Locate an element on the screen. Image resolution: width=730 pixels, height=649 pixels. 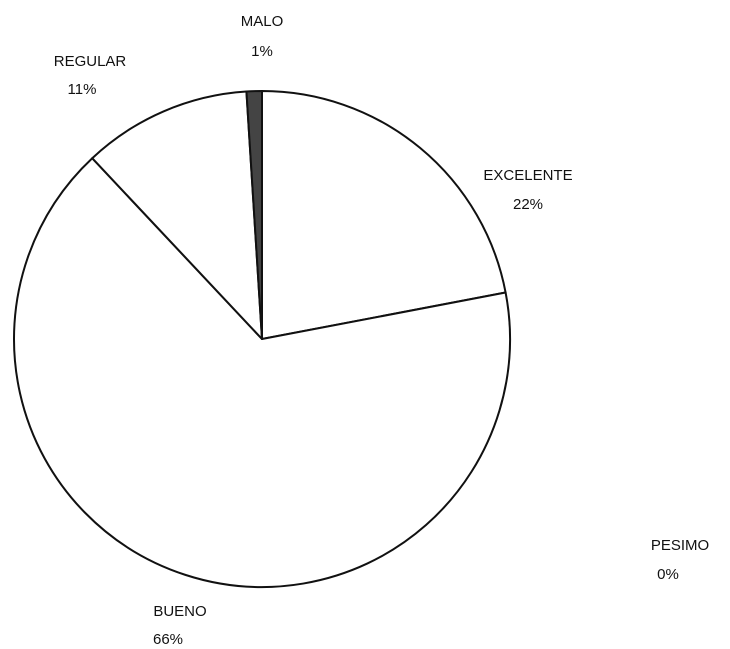
slice-label: REGULAR is located at coordinates (90, 61).